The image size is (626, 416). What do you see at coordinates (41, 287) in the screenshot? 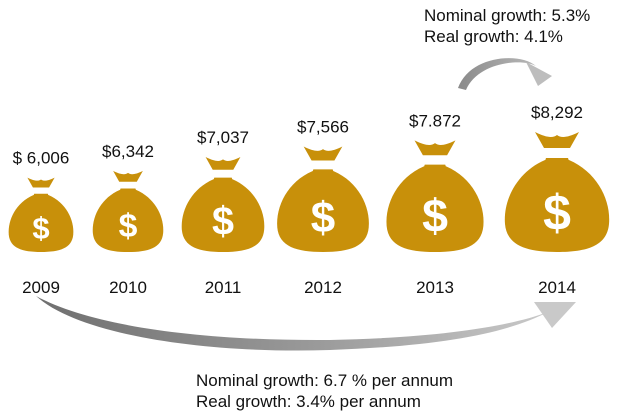
I see `year-label-2009: 2009` at bounding box center [41, 287].